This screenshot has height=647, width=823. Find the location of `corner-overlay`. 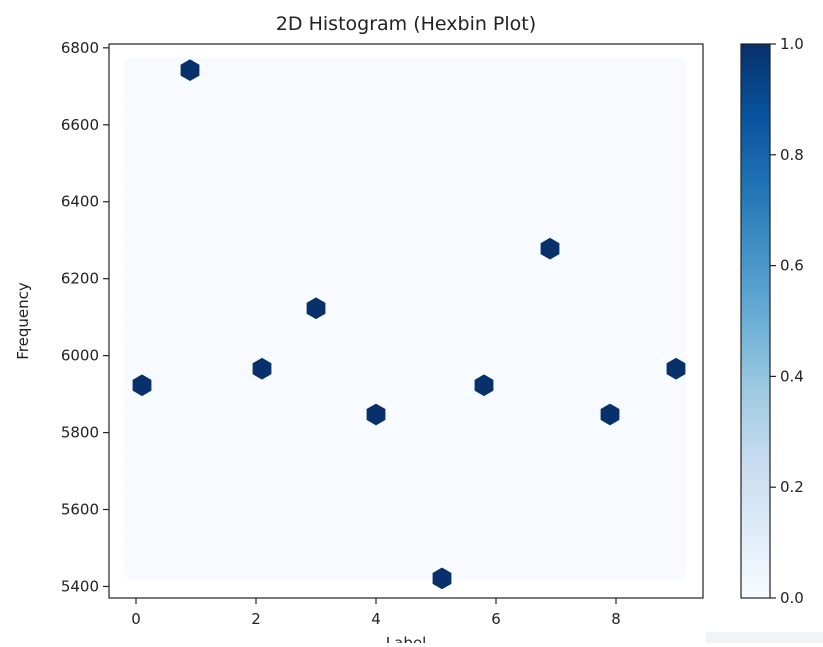

corner-overlay is located at coordinates (764, 637).